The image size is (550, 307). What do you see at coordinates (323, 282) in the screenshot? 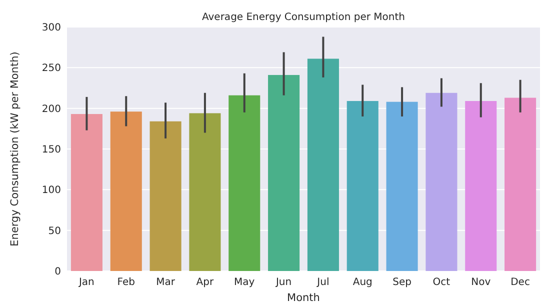
I see `x-tick-label: Jul` at bounding box center [323, 282].